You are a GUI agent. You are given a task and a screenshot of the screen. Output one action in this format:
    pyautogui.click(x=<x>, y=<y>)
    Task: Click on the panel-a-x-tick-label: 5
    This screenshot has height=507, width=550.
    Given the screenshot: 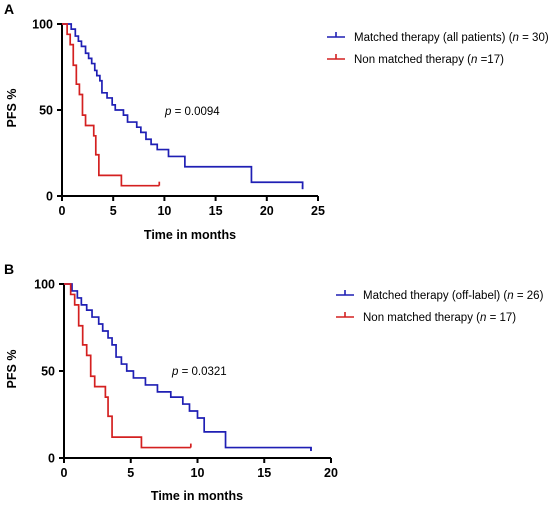 What is the action you would take?
    pyautogui.click(x=113, y=211)
    